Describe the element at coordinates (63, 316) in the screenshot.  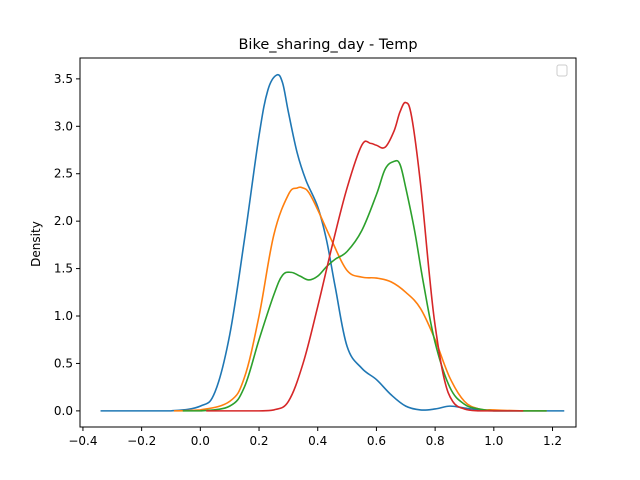
I see `y-tick-label: 1.0` at that location.